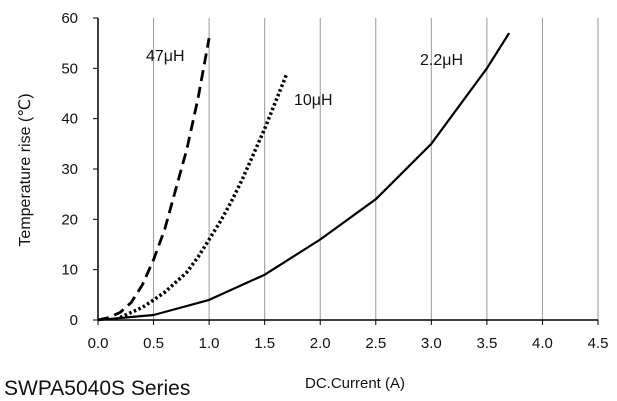  I want to click on y-tick-label: 20, so click(69, 219).